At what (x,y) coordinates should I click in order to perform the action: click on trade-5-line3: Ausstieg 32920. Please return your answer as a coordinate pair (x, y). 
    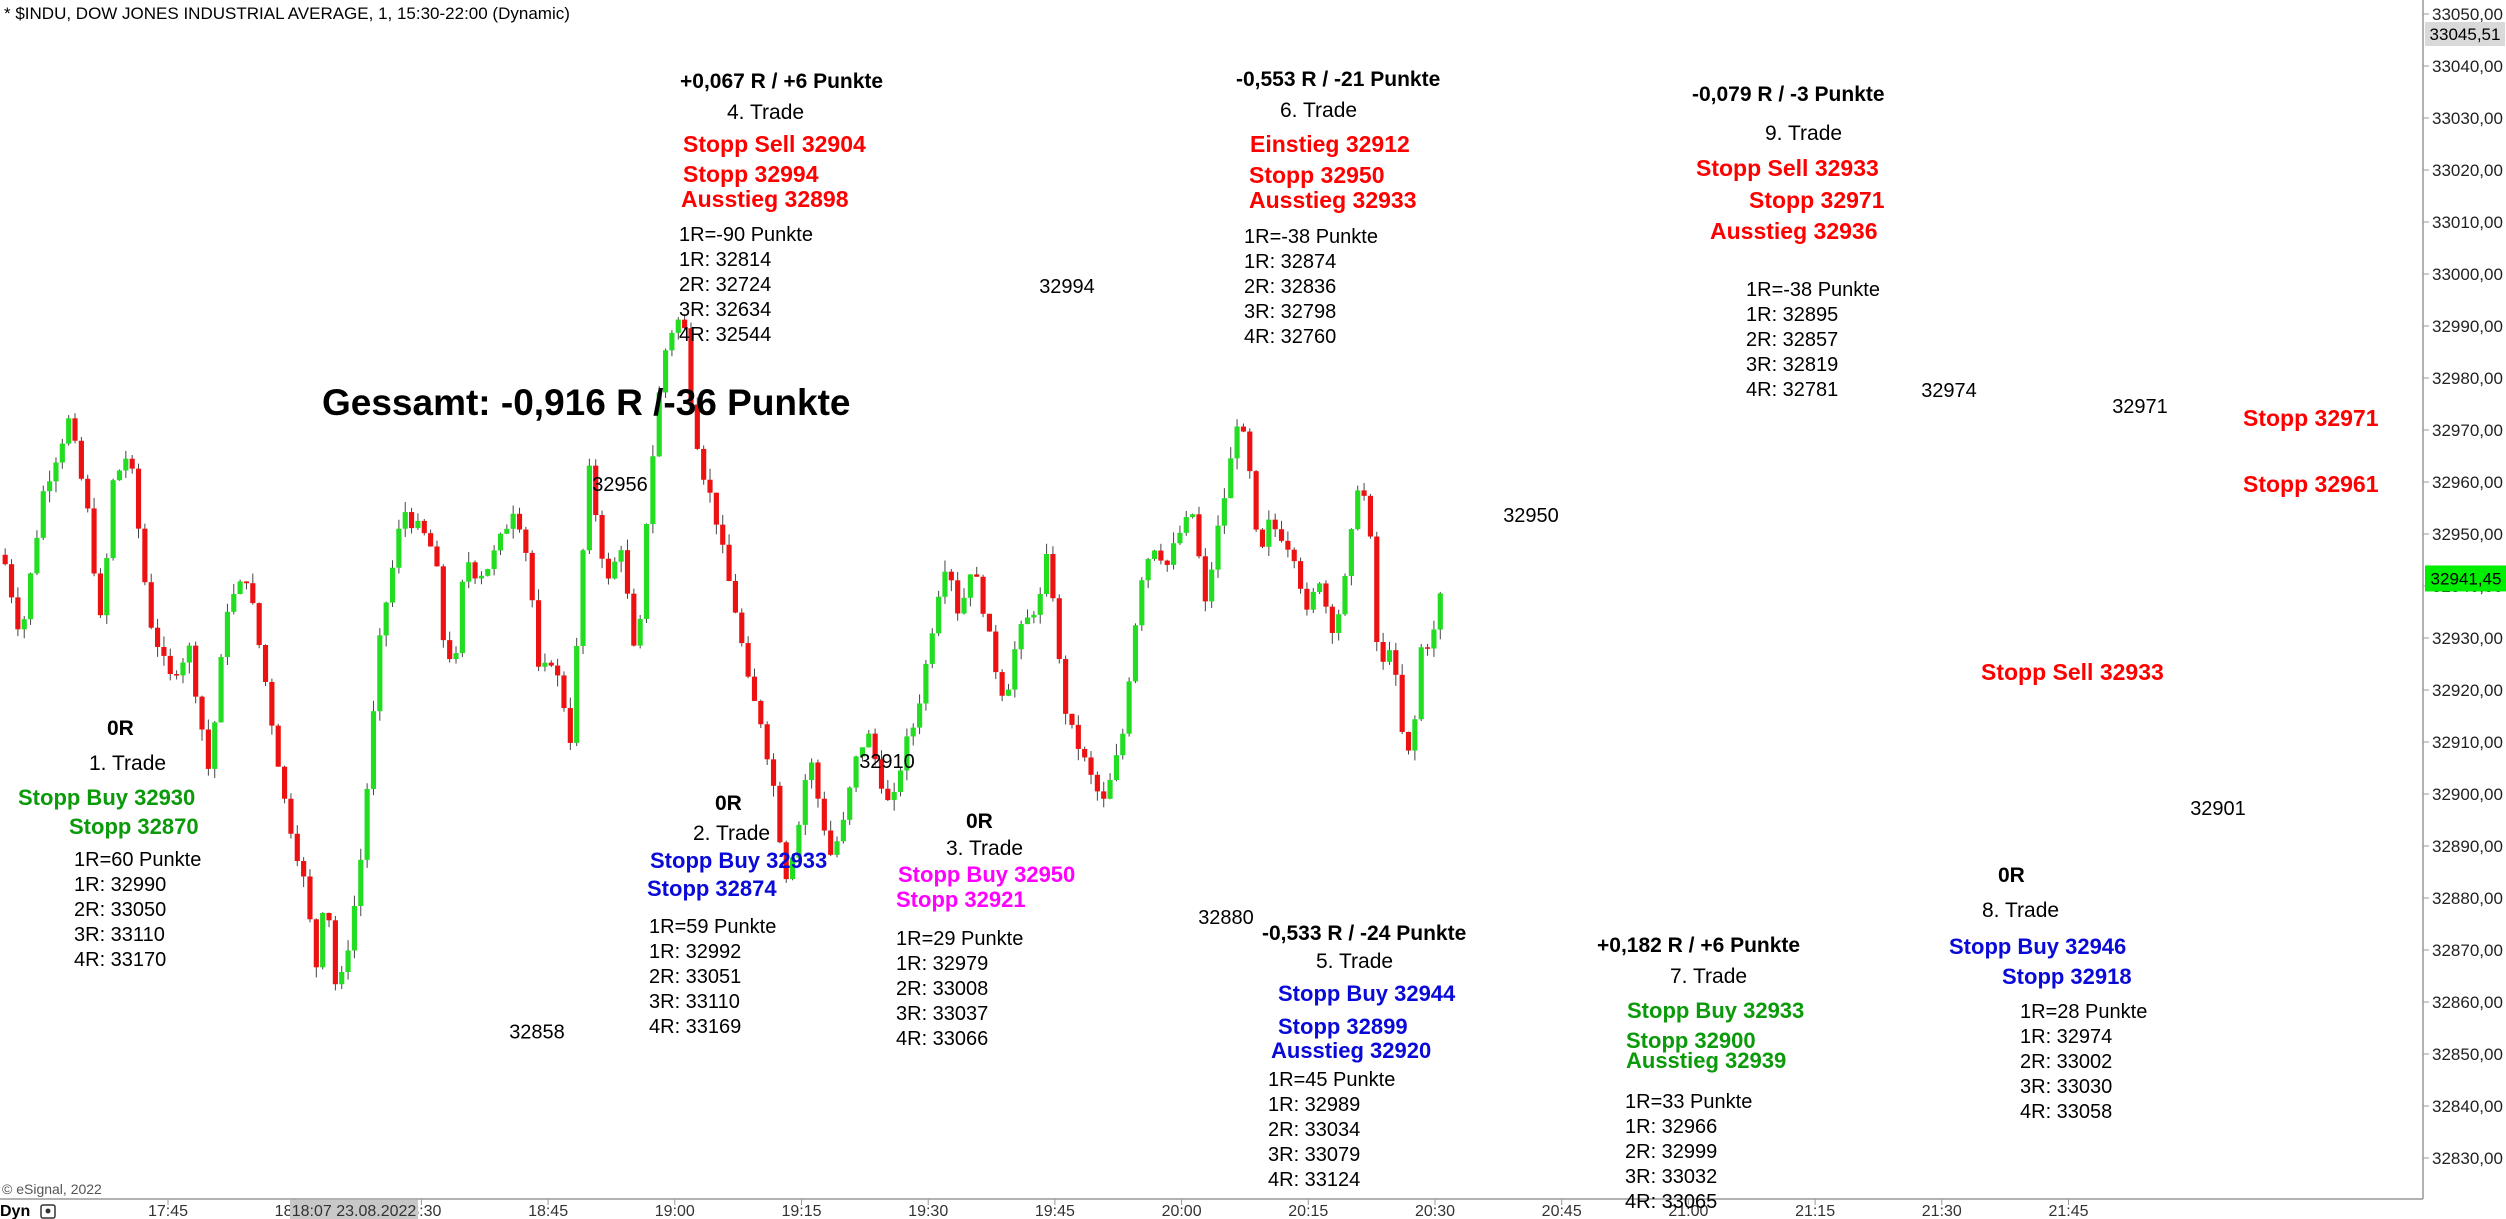
    Looking at the image, I should click on (1351, 1050).